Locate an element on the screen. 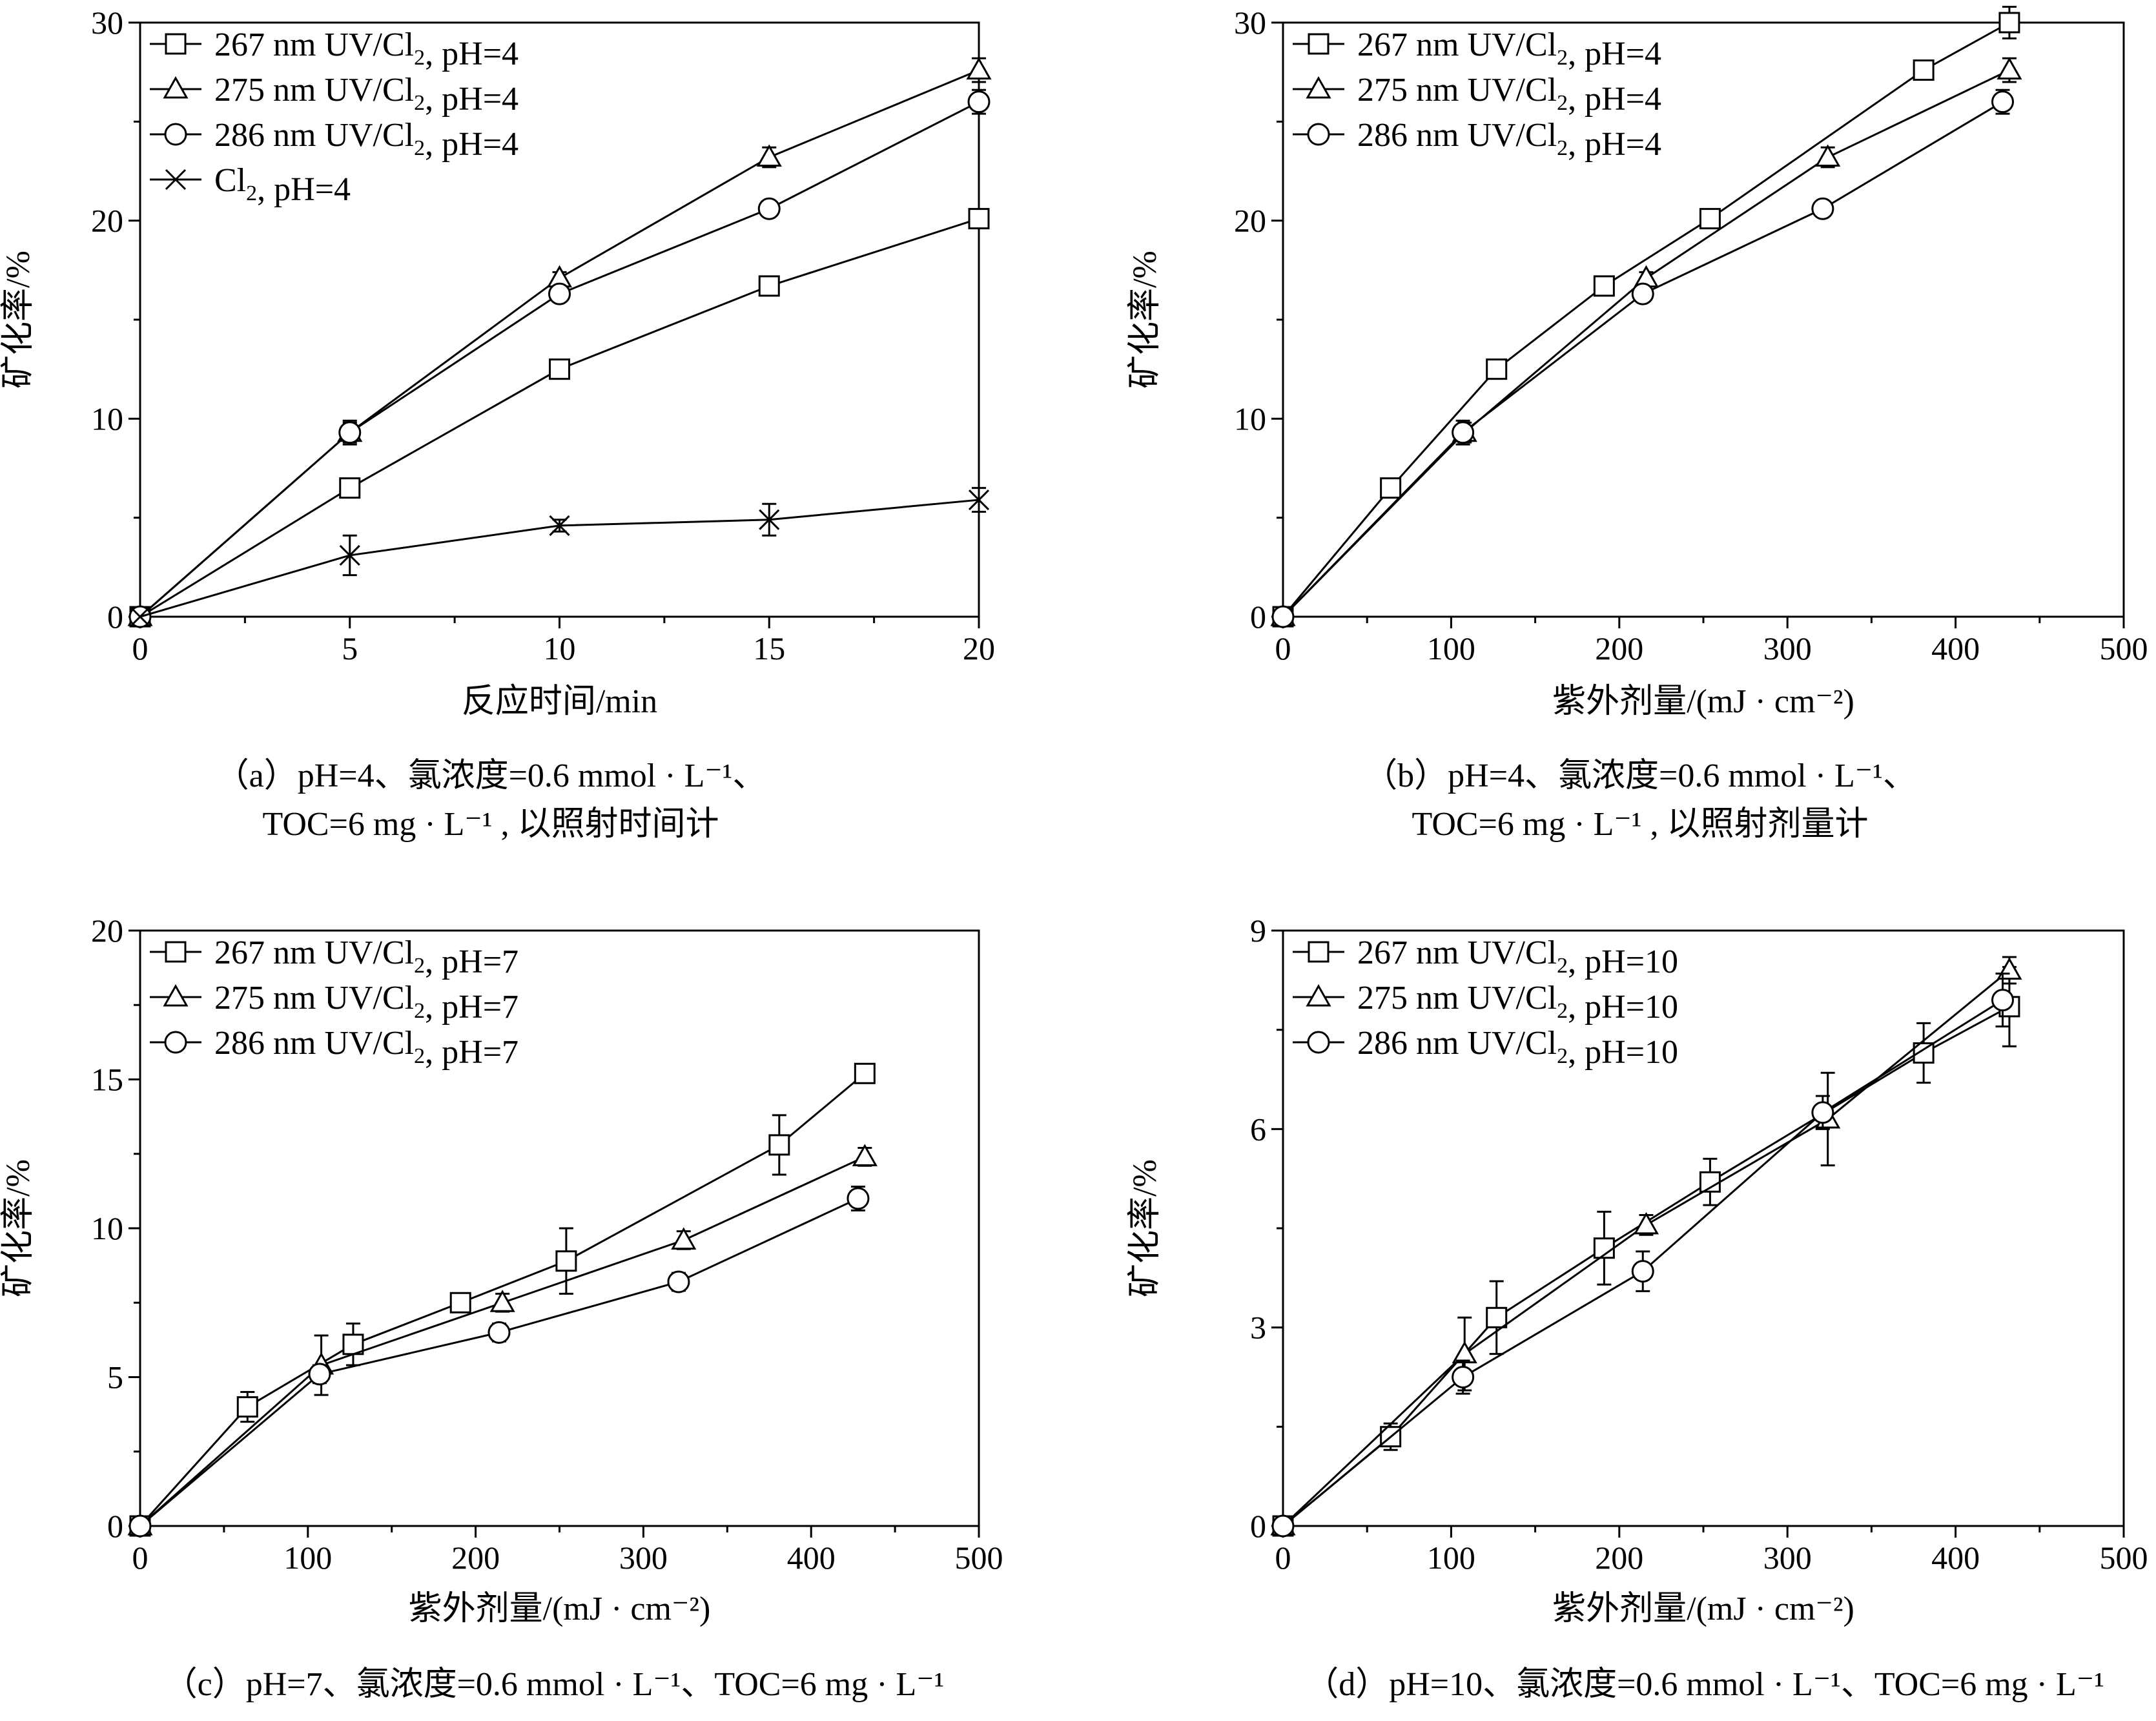  legend-entry: Cl2, pH=4 is located at coordinates (250, 185).